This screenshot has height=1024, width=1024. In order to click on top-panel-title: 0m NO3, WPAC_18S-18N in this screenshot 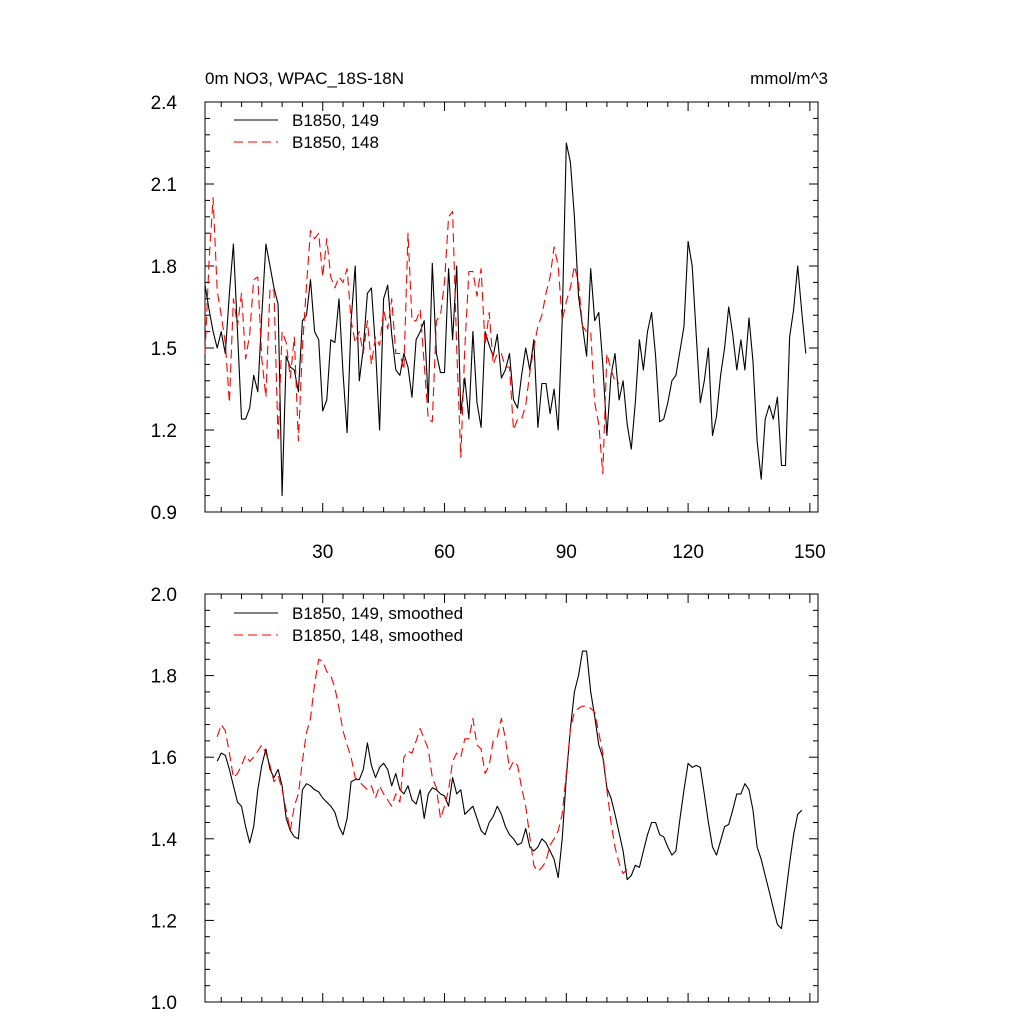, I will do `click(304, 78)`.